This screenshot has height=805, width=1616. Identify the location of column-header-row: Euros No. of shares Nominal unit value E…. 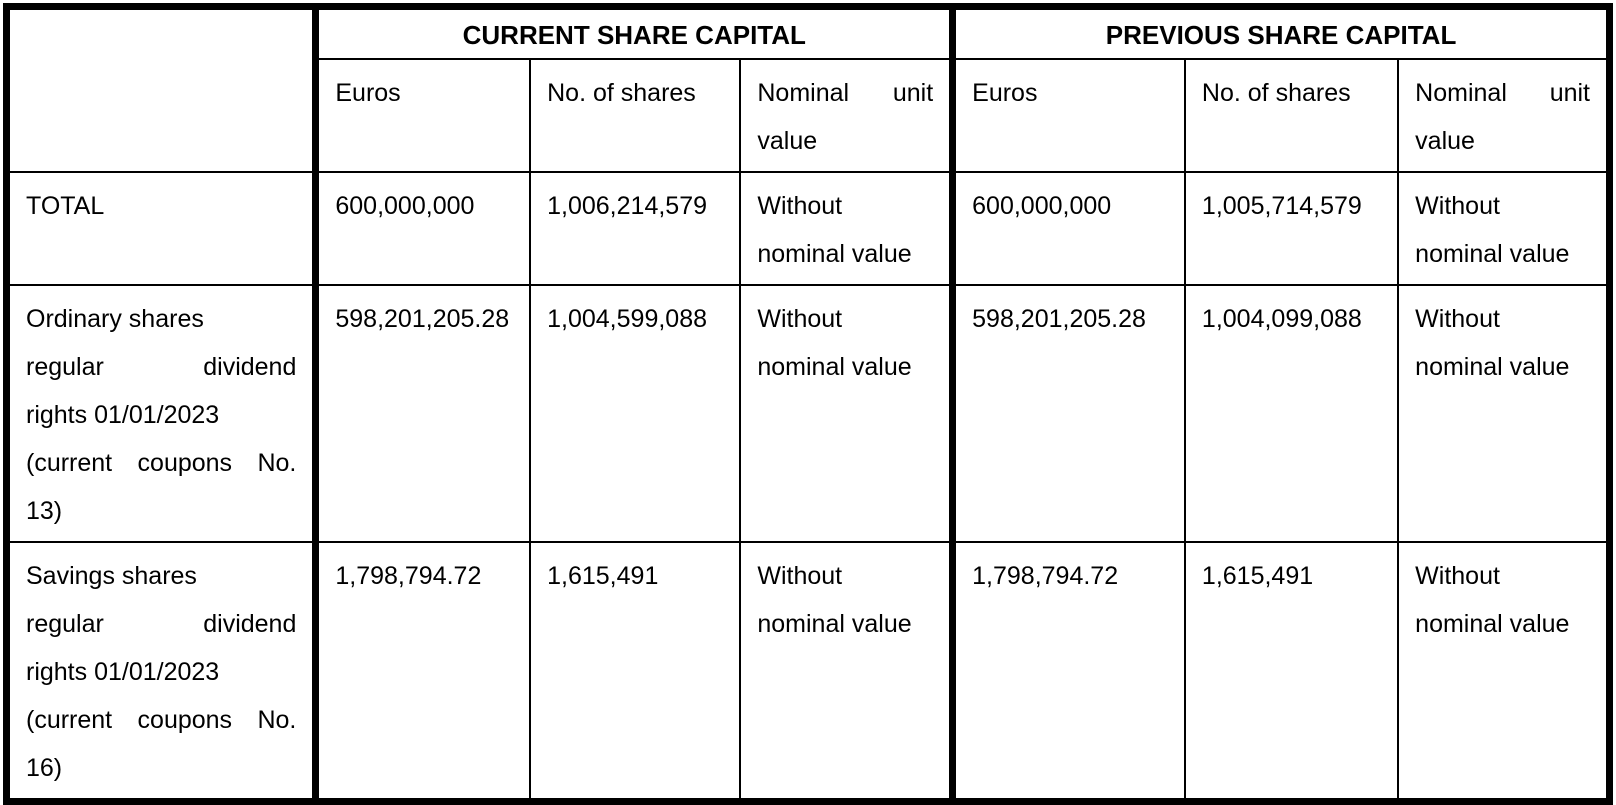
(809, 115).